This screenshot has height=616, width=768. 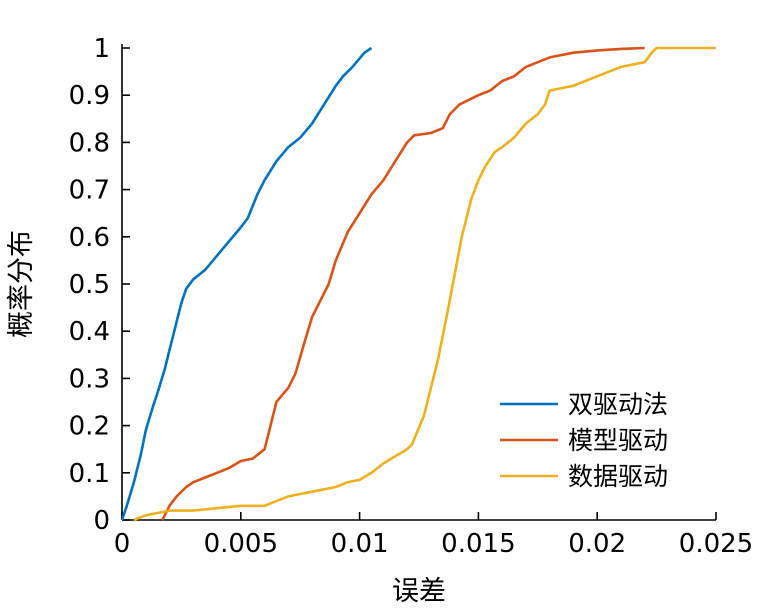 I want to click on y-tick-label: 0.5, so click(x=89, y=285).